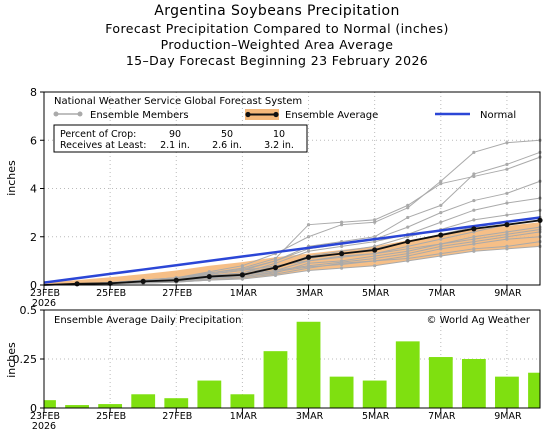 The width and height of the screenshot is (554, 437). Describe the element at coordinates (33, 237) in the screenshot. I see `top-ytick-label: 2` at that location.